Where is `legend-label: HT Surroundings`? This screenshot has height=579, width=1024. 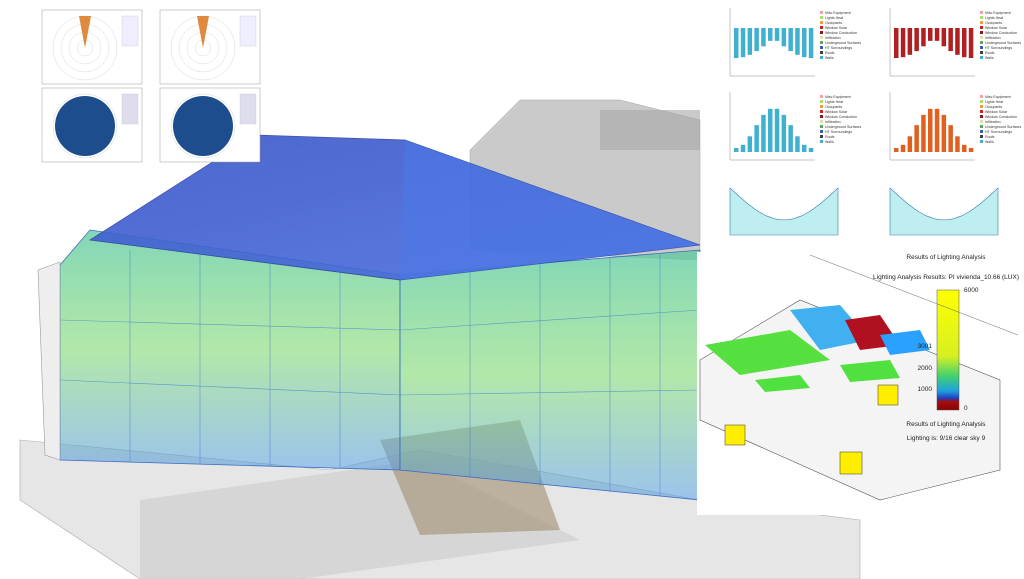
legend-label: HT Surroundings is located at coordinates (998, 132).